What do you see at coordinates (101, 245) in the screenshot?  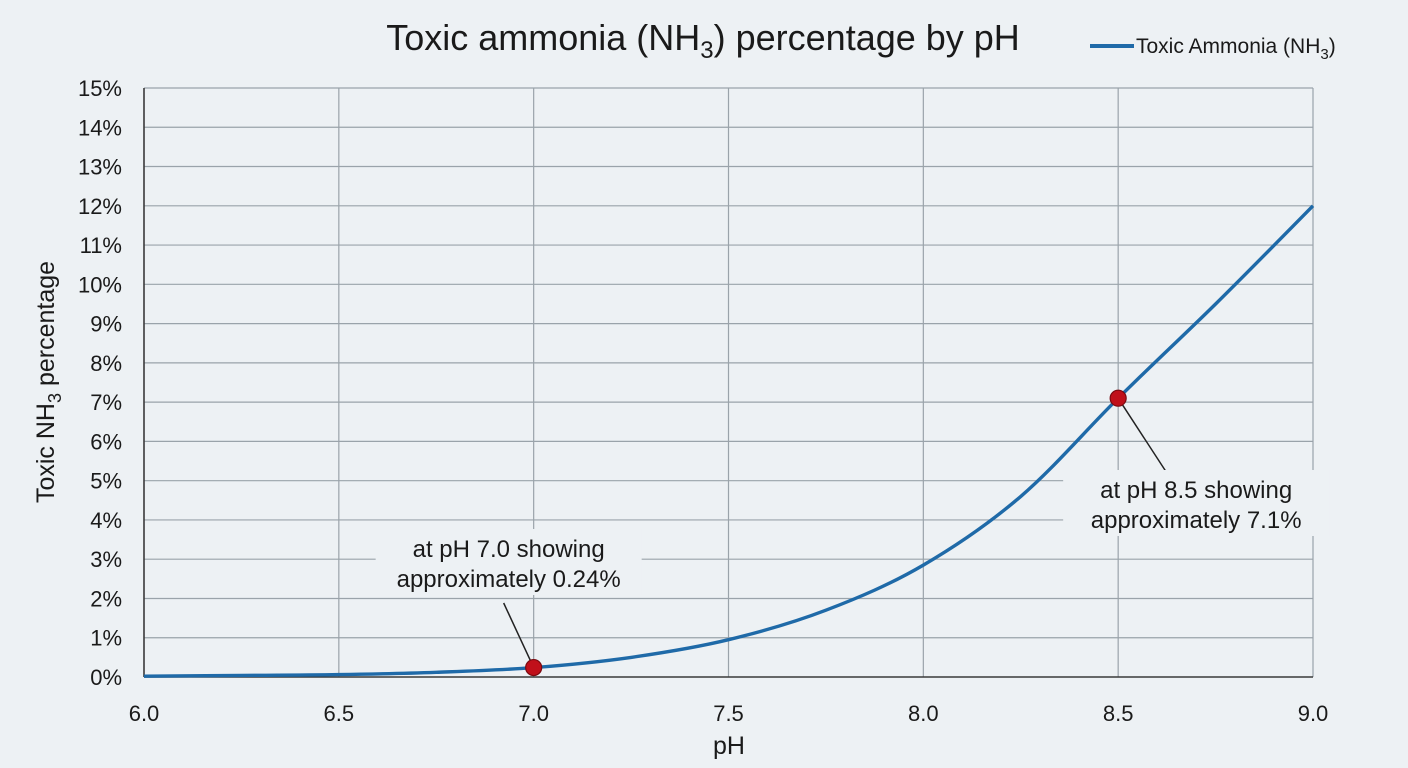 I see `y-tick-label: 11%` at bounding box center [101, 245].